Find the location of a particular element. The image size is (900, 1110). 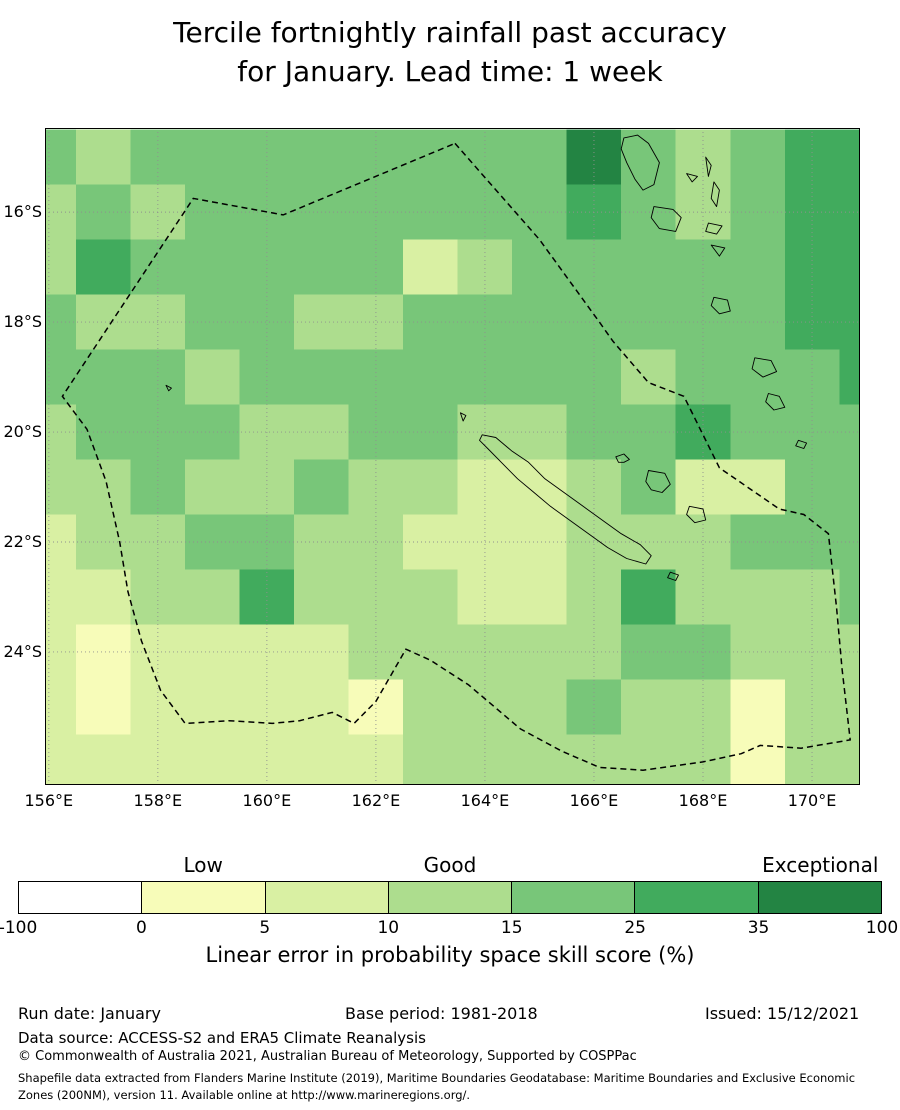

ambrym-coastline-icon is located at coordinates (714, 228).